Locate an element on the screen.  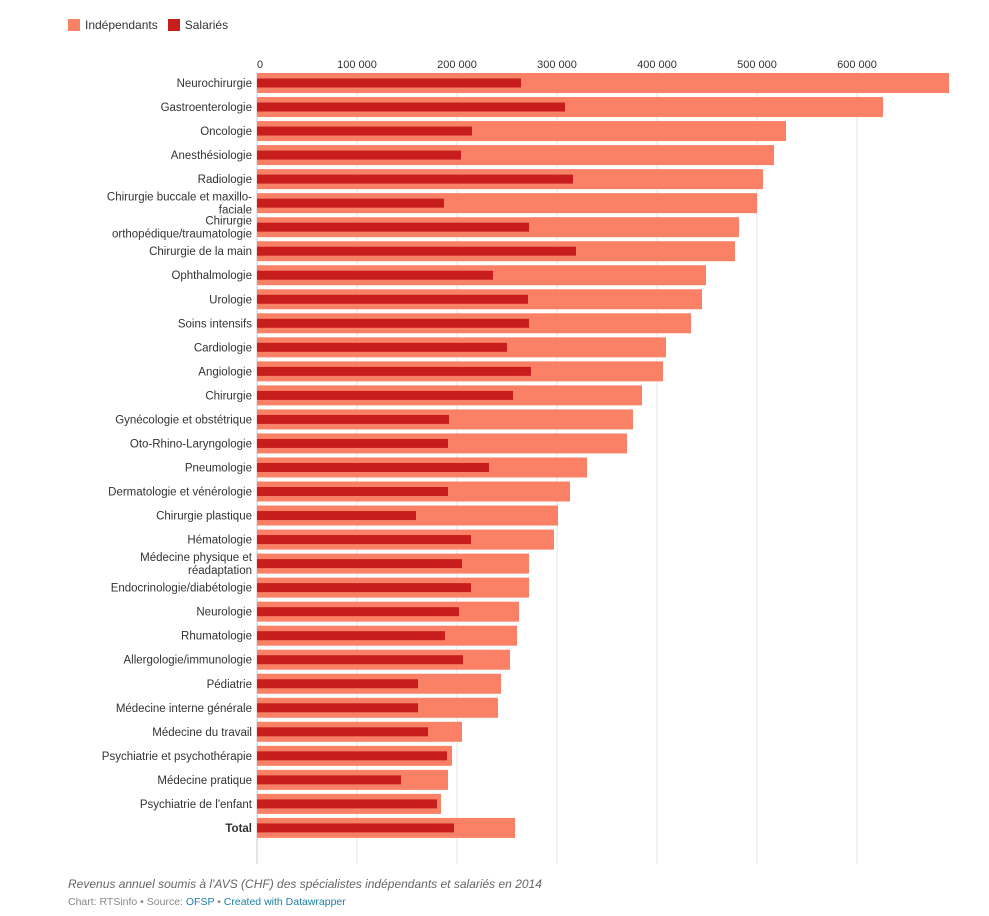
bar-salaries-chirurgie-buccale-et-maxillo-faciale is located at coordinates (350, 203).